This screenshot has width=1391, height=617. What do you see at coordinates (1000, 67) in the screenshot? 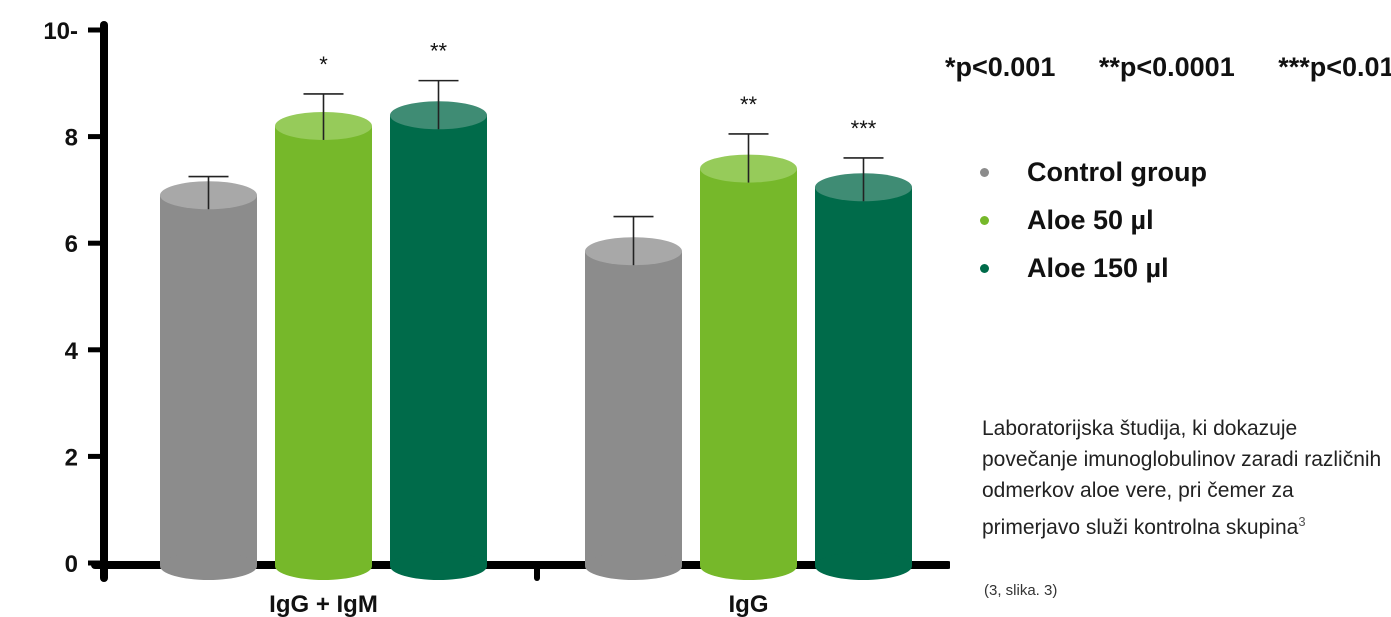
I see `pvalue-1: *p<0.001` at bounding box center [1000, 67].